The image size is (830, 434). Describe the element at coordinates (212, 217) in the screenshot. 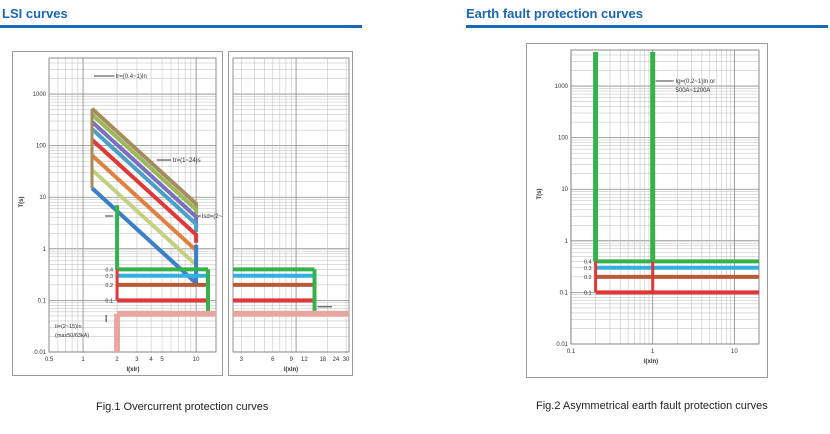

I see `isd-annotation: Isd=(2~10)Ir(max50kA)` at that location.